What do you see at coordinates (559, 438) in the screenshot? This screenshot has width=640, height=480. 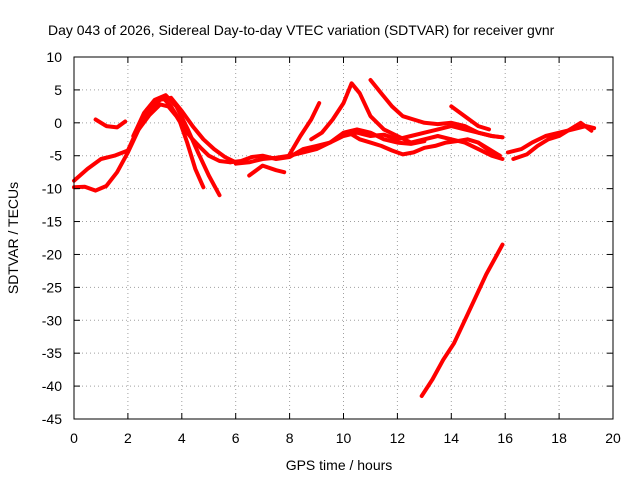 I see `x-tick-label: 18` at bounding box center [559, 438].